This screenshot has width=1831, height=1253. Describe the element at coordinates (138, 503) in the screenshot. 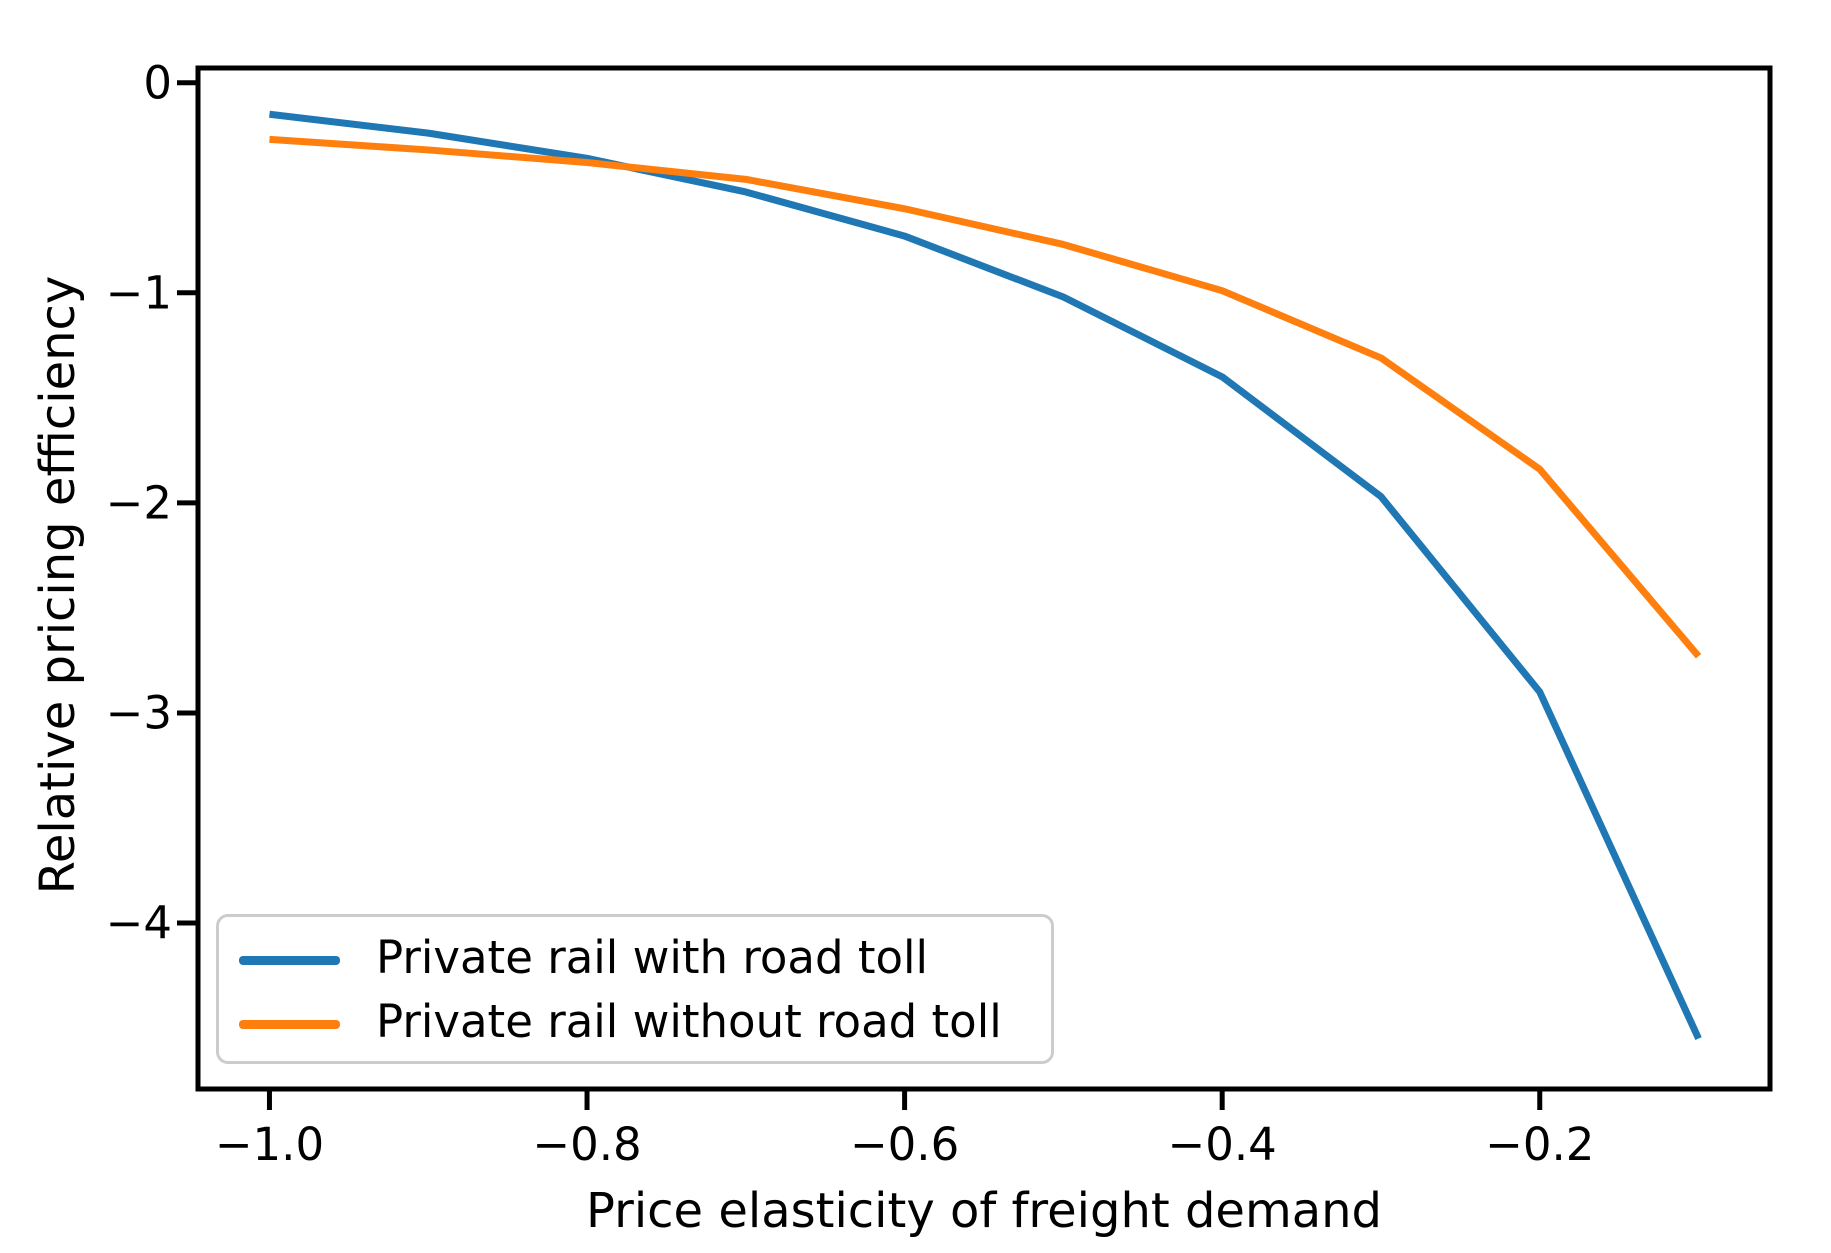

I see `y-tick-label: −2` at that location.